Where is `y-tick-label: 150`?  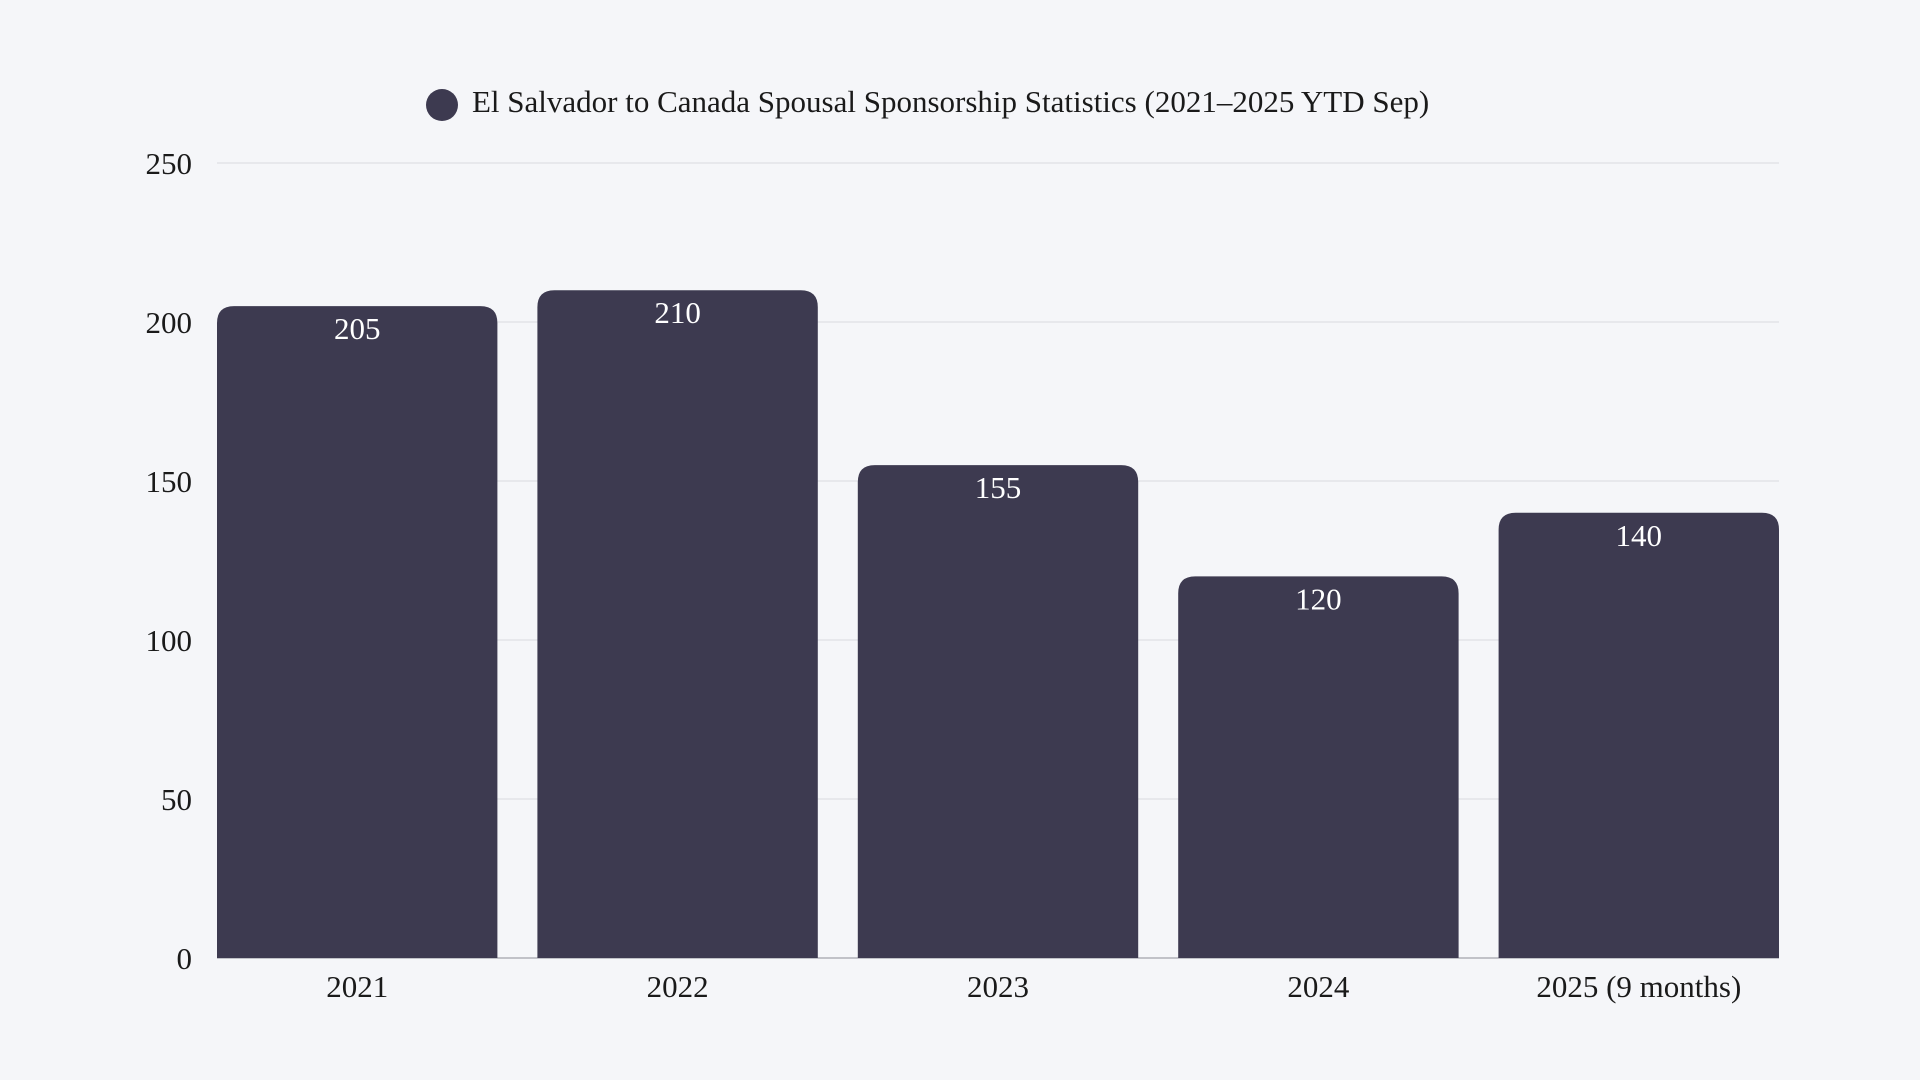
y-tick-label: 150 is located at coordinates (169, 481).